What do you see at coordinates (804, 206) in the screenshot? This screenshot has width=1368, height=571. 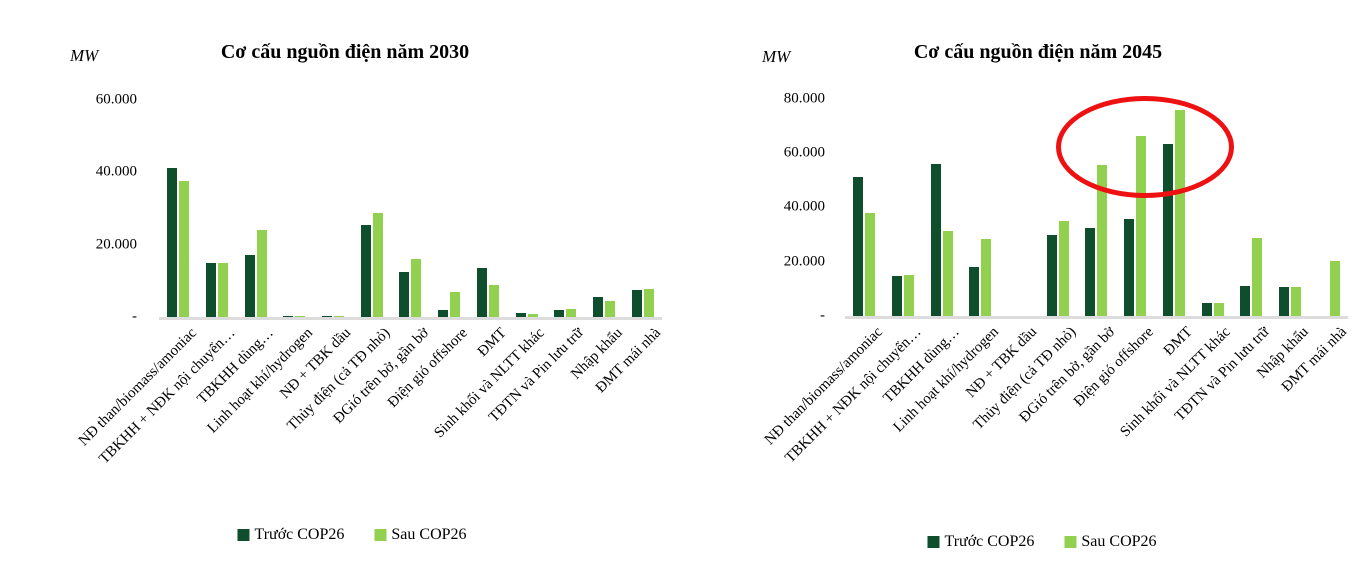 I see `y-tick-label: 40.000` at bounding box center [804, 206].